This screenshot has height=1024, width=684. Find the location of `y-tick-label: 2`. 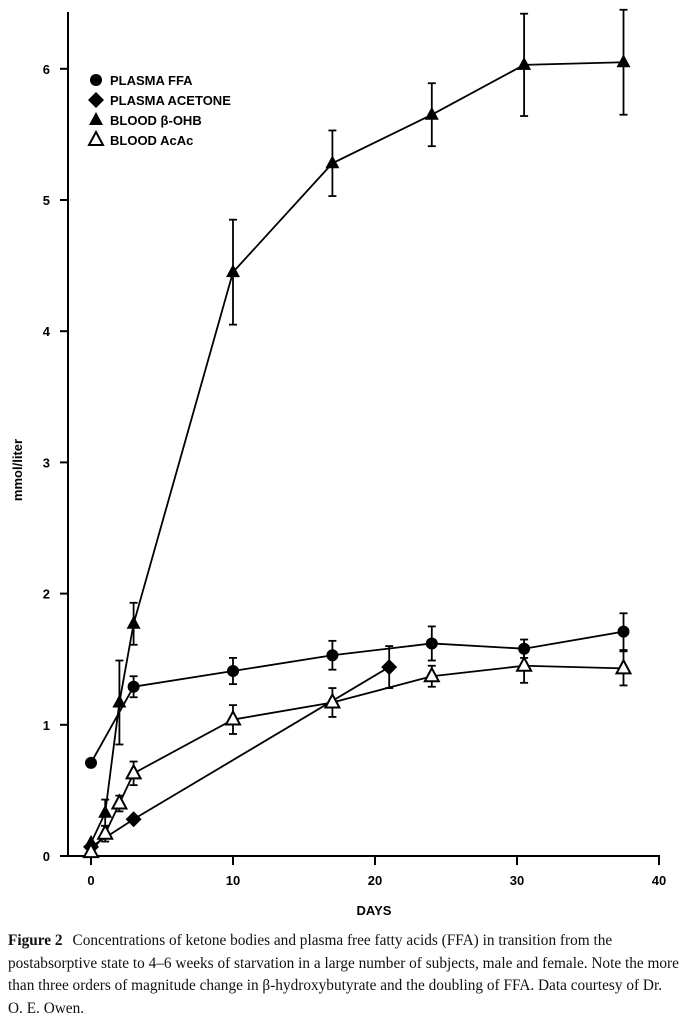

y-tick-label: 2 is located at coordinates (46, 594).